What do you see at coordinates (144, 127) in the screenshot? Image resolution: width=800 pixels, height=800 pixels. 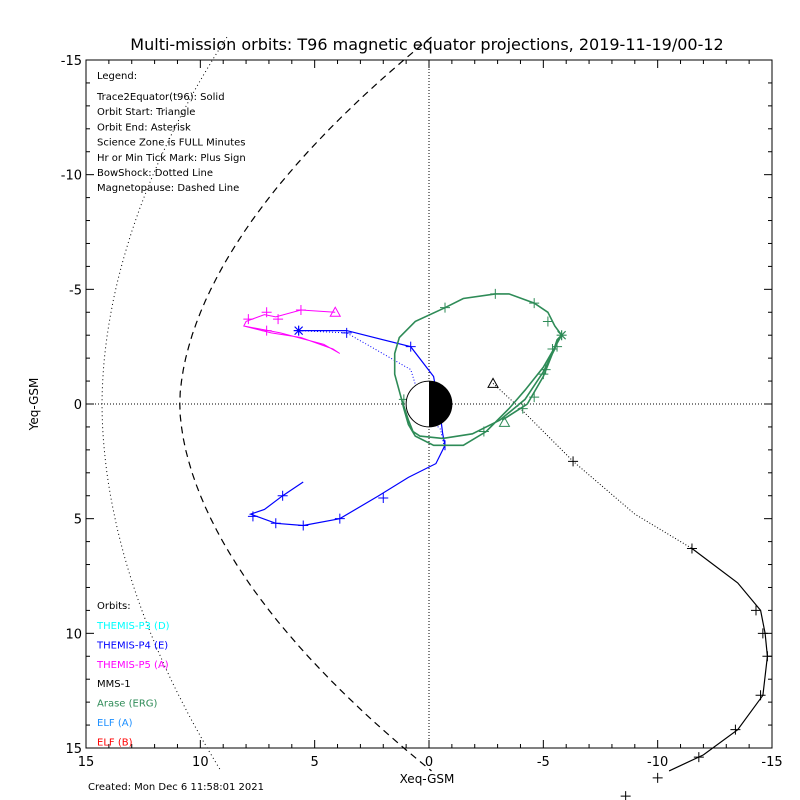 I see `legend-line: Orbit End: Asterisk` at bounding box center [144, 127].